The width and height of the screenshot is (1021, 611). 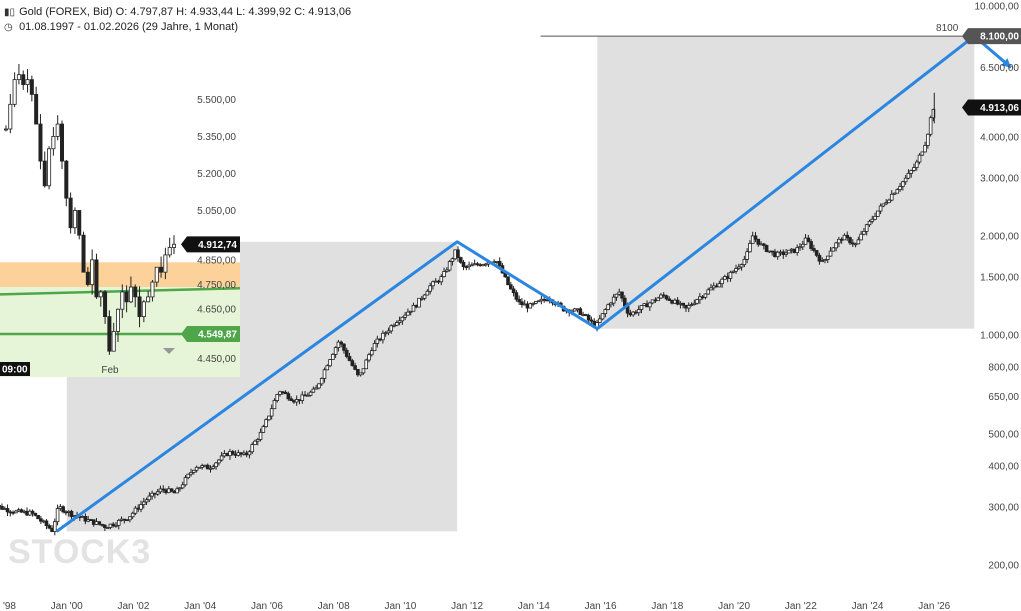 What do you see at coordinates (217, 334) in the screenshot?
I see `inset-price-tag-label: 4.549,87` at bounding box center [217, 334].